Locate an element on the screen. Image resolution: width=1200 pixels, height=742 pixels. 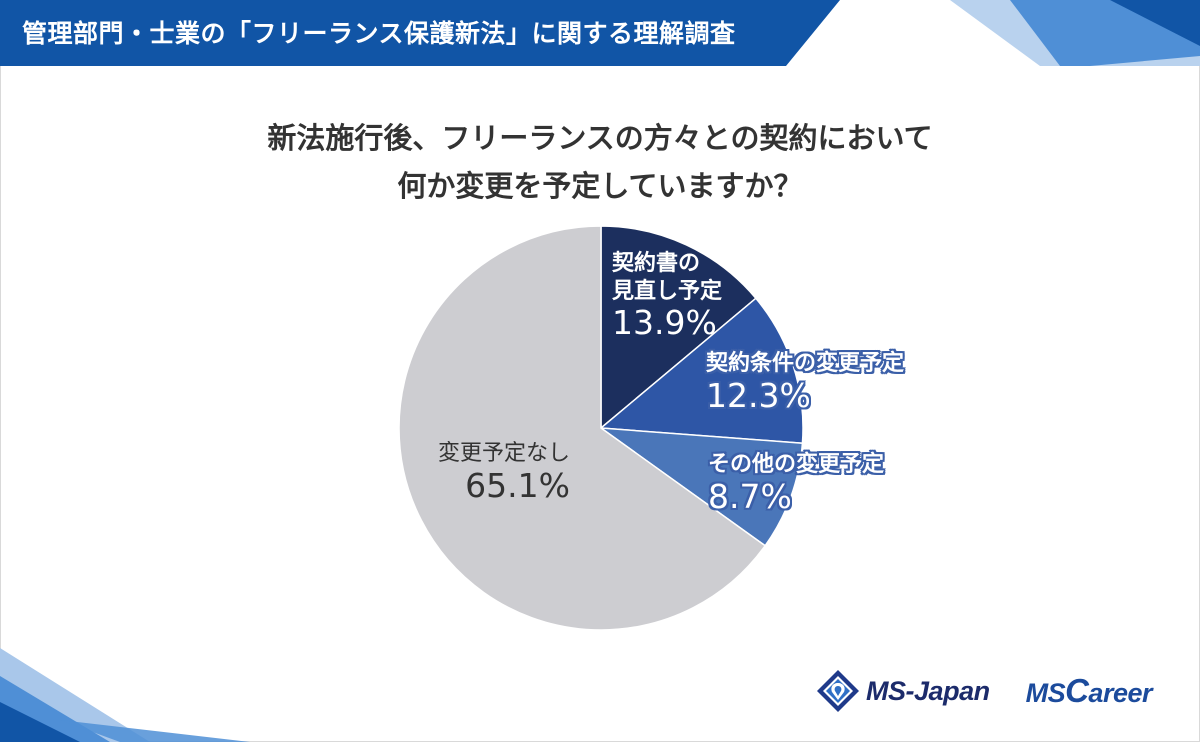
slice-label-contract-terms-line1: 契約条件の変更予定 is located at coordinates (805, 363).